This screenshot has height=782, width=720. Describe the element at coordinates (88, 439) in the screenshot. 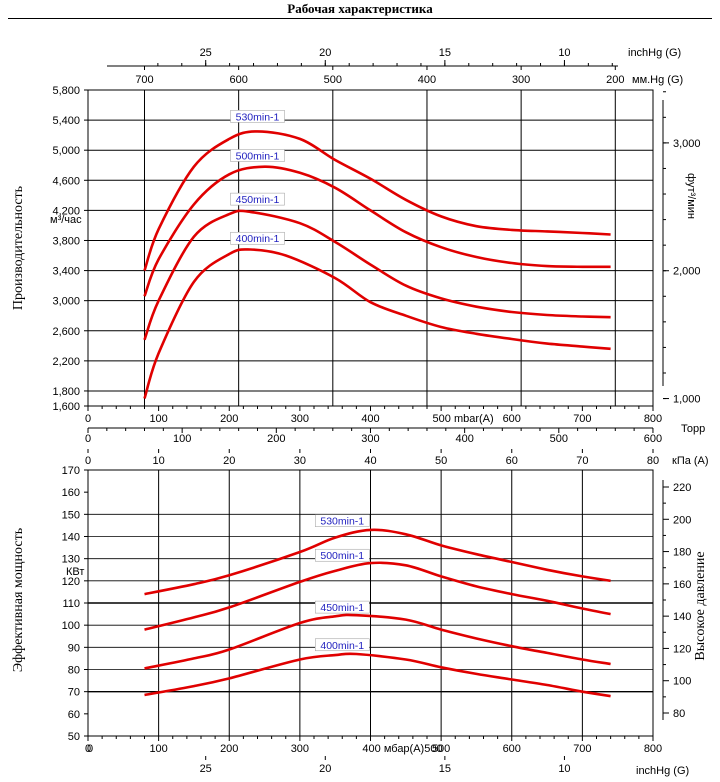

I see `torr-tick-label: 0` at that location.